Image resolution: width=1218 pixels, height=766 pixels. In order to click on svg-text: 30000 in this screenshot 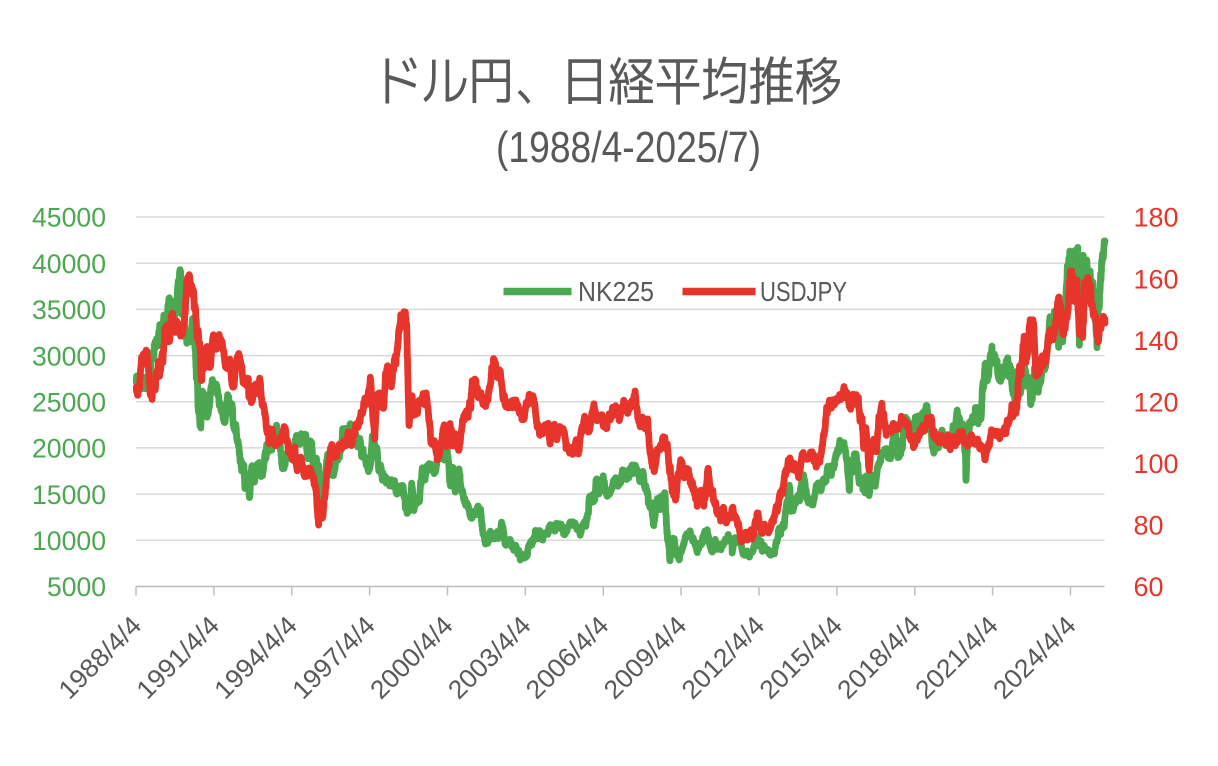, I will do `click(69, 356)`.